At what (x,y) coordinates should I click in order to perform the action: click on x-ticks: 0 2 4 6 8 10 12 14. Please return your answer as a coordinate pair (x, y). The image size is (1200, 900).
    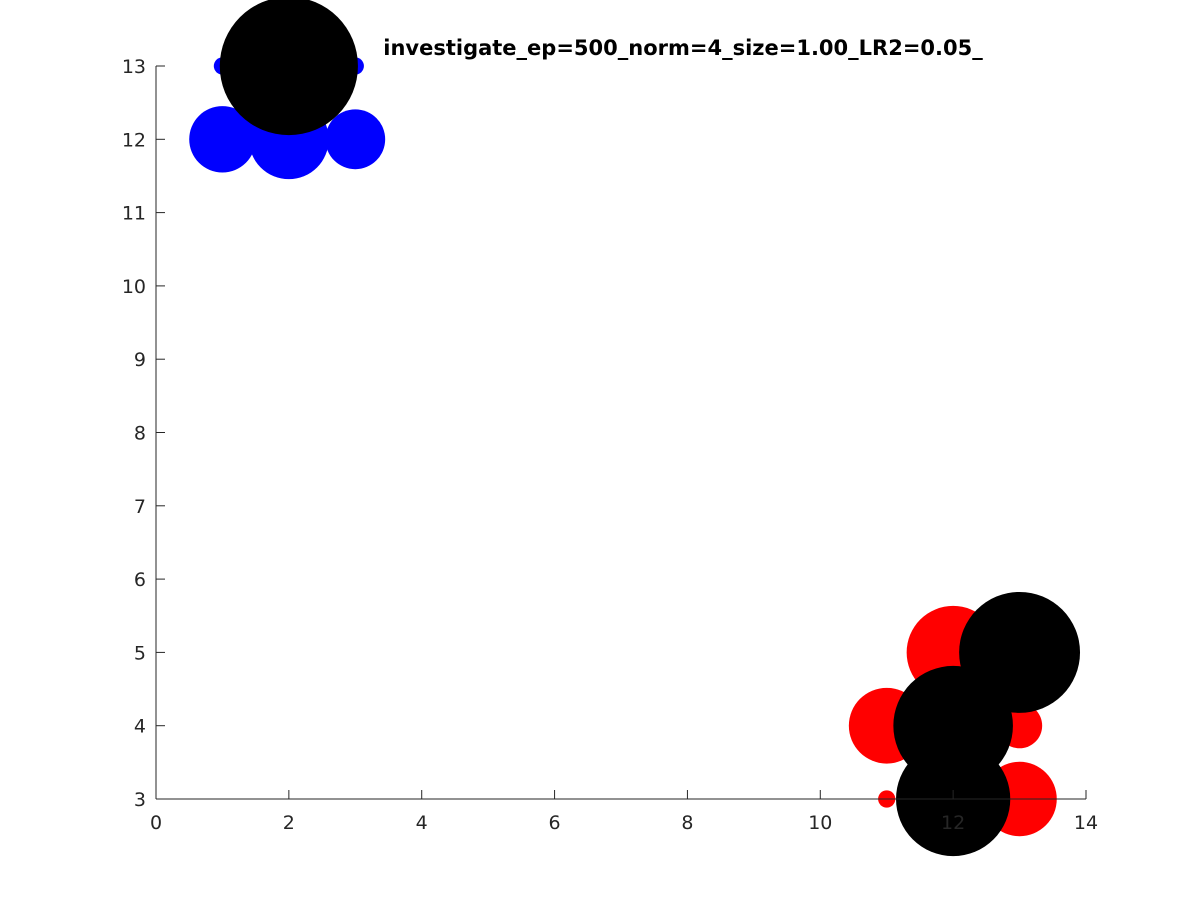
    Looking at the image, I should click on (624, 812).